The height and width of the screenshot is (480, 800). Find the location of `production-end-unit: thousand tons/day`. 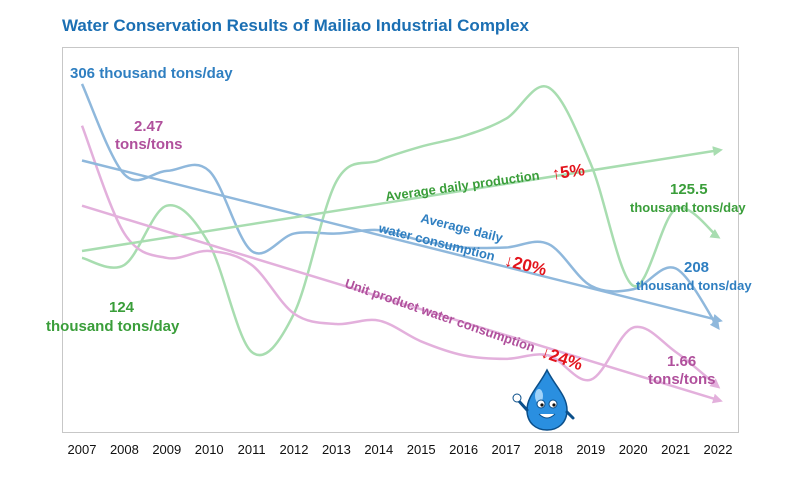

production-end-unit: thousand tons/day is located at coordinates (688, 207).